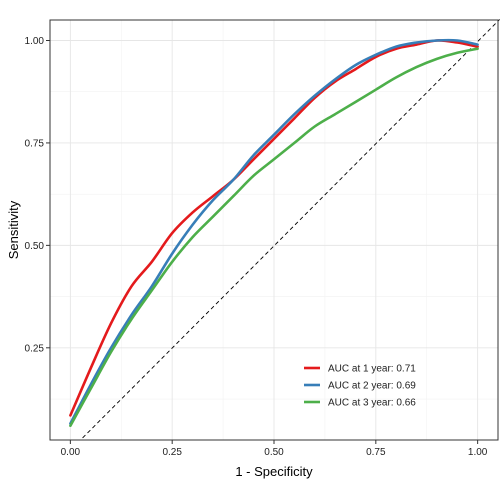 This screenshot has height=504, width=504. What do you see at coordinates (274, 452) in the screenshot?
I see `x-tick-label: 0.50` at bounding box center [274, 452].